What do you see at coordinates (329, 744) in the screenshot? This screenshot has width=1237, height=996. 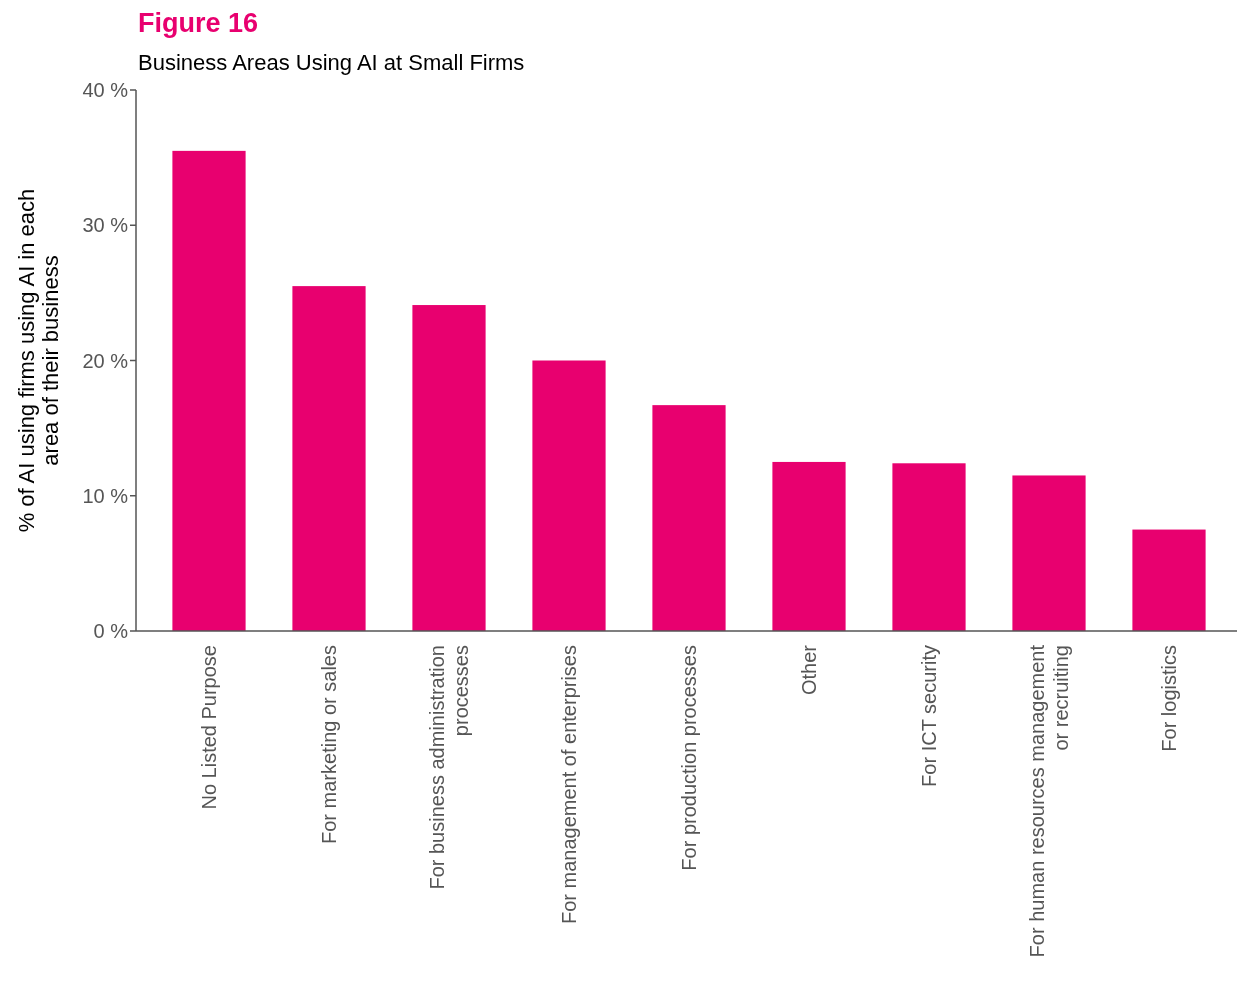 I see `x-tick-label: For marketing or sales` at bounding box center [329, 744].